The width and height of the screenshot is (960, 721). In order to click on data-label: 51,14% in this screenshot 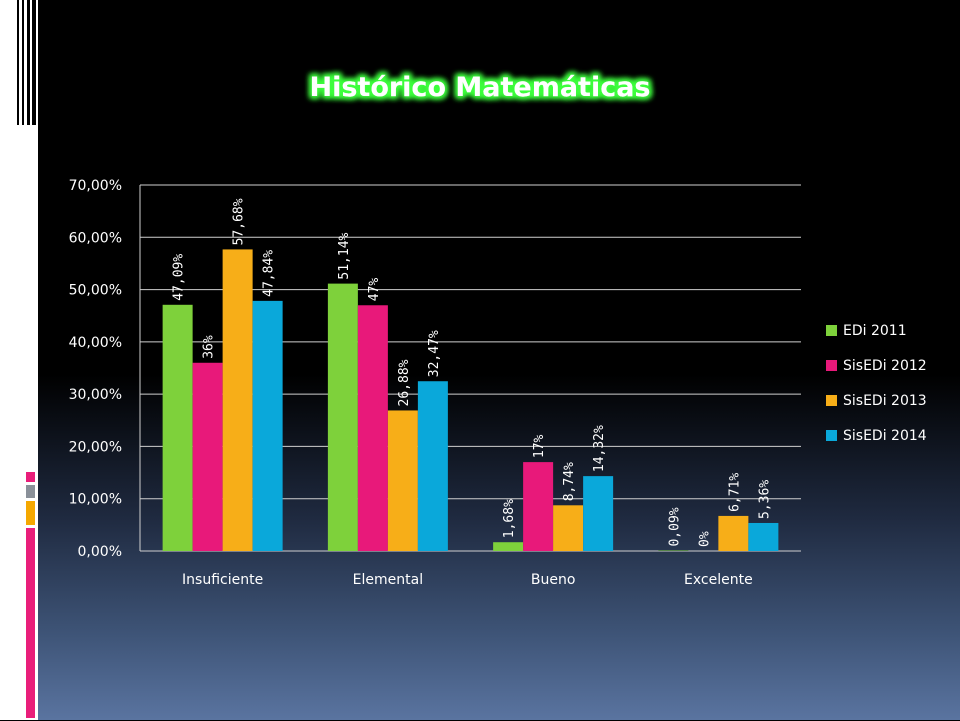, I will do `click(344, 255)`.